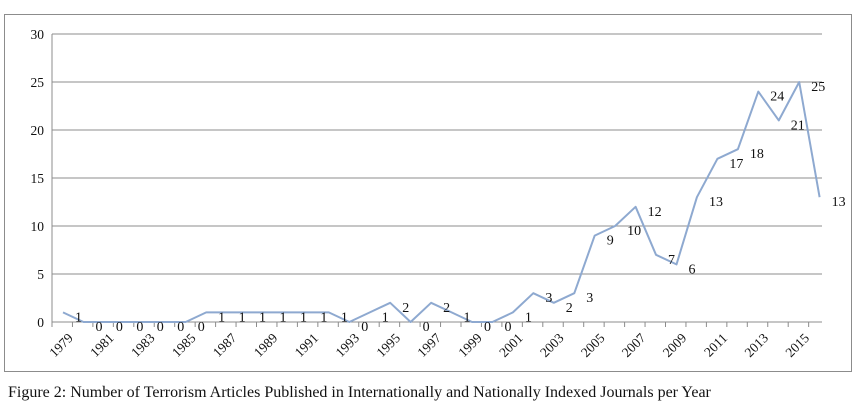  I want to click on y-tick-labels: 0 5 10 15 20 25 30, so click(38, 178).